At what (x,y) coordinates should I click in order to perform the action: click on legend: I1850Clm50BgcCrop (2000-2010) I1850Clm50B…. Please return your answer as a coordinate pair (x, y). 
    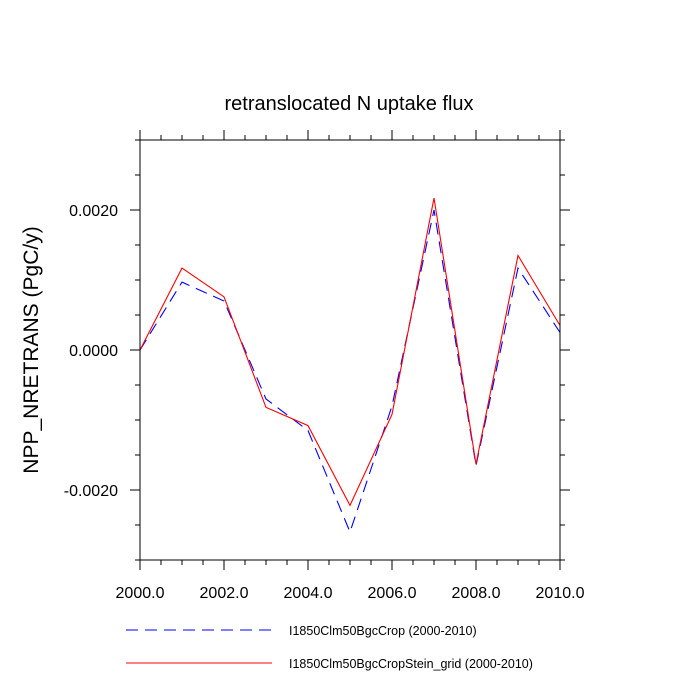
    Looking at the image, I should click on (329, 647).